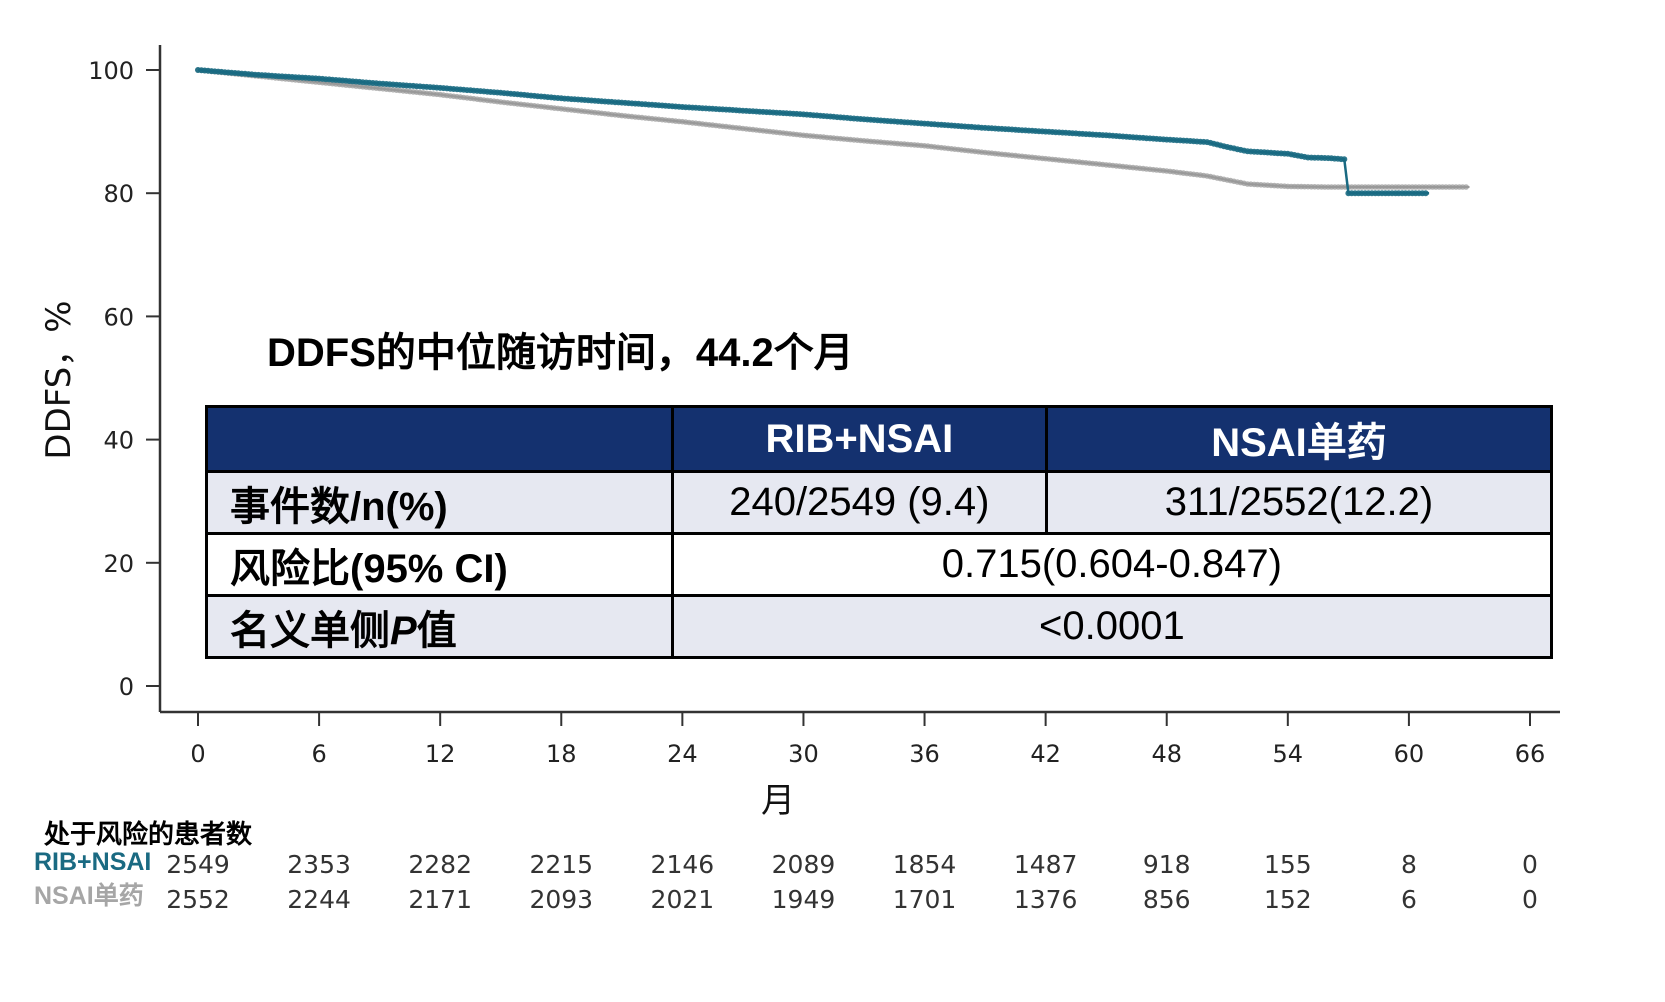  What do you see at coordinates (197, 754) in the screenshot?
I see `x-tick-label: 0` at bounding box center [197, 754].